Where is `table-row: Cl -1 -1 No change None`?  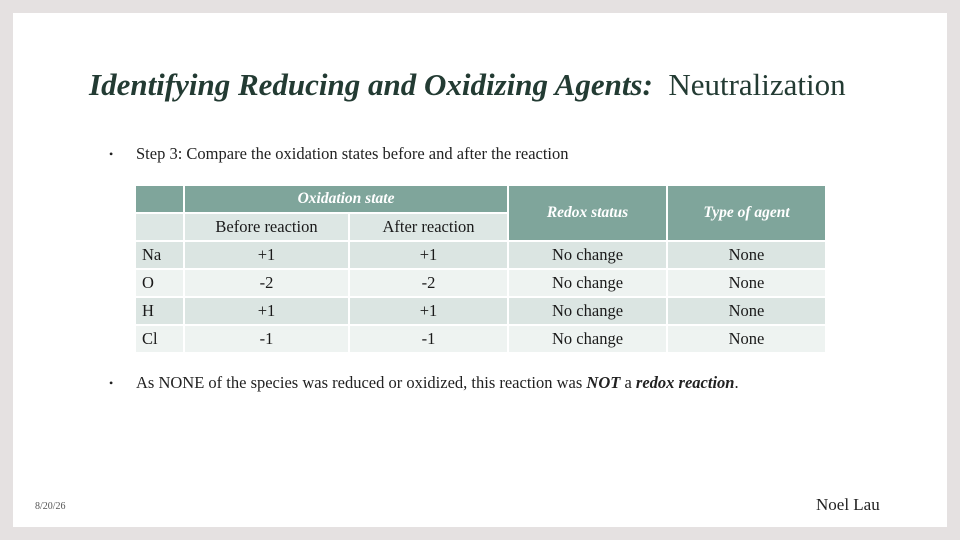 table-row: Cl -1 -1 No change None is located at coordinates (481, 339).